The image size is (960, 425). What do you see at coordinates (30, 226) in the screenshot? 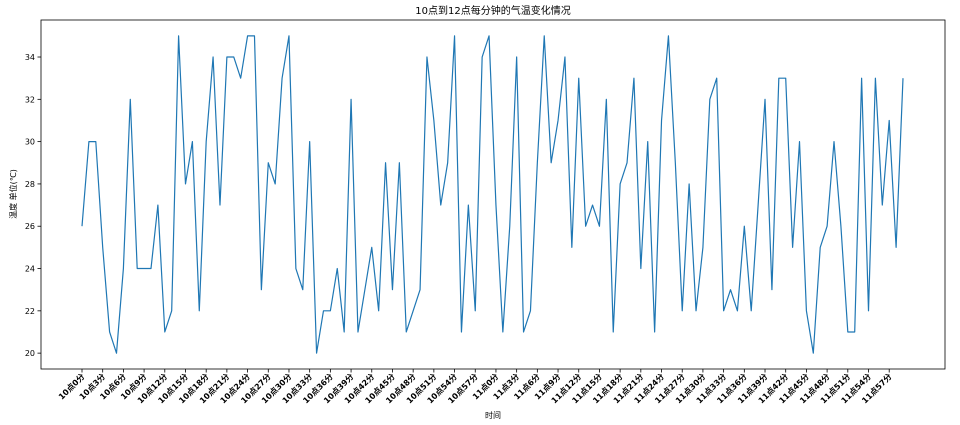
I see `y-tick-label: 26` at bounding box center [30, 226].